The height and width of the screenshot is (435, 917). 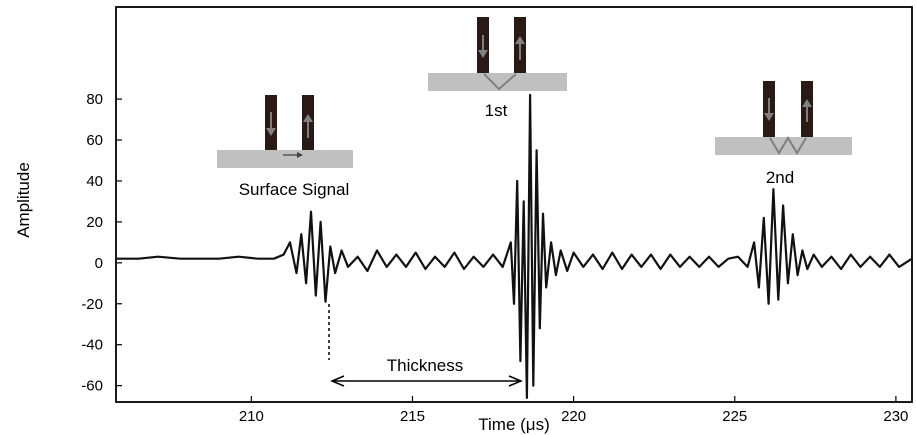 What do you see at coordinates (251, 416) in the screenshot?
I see `x-tick-label: 210` at bounding box center [251, 416].